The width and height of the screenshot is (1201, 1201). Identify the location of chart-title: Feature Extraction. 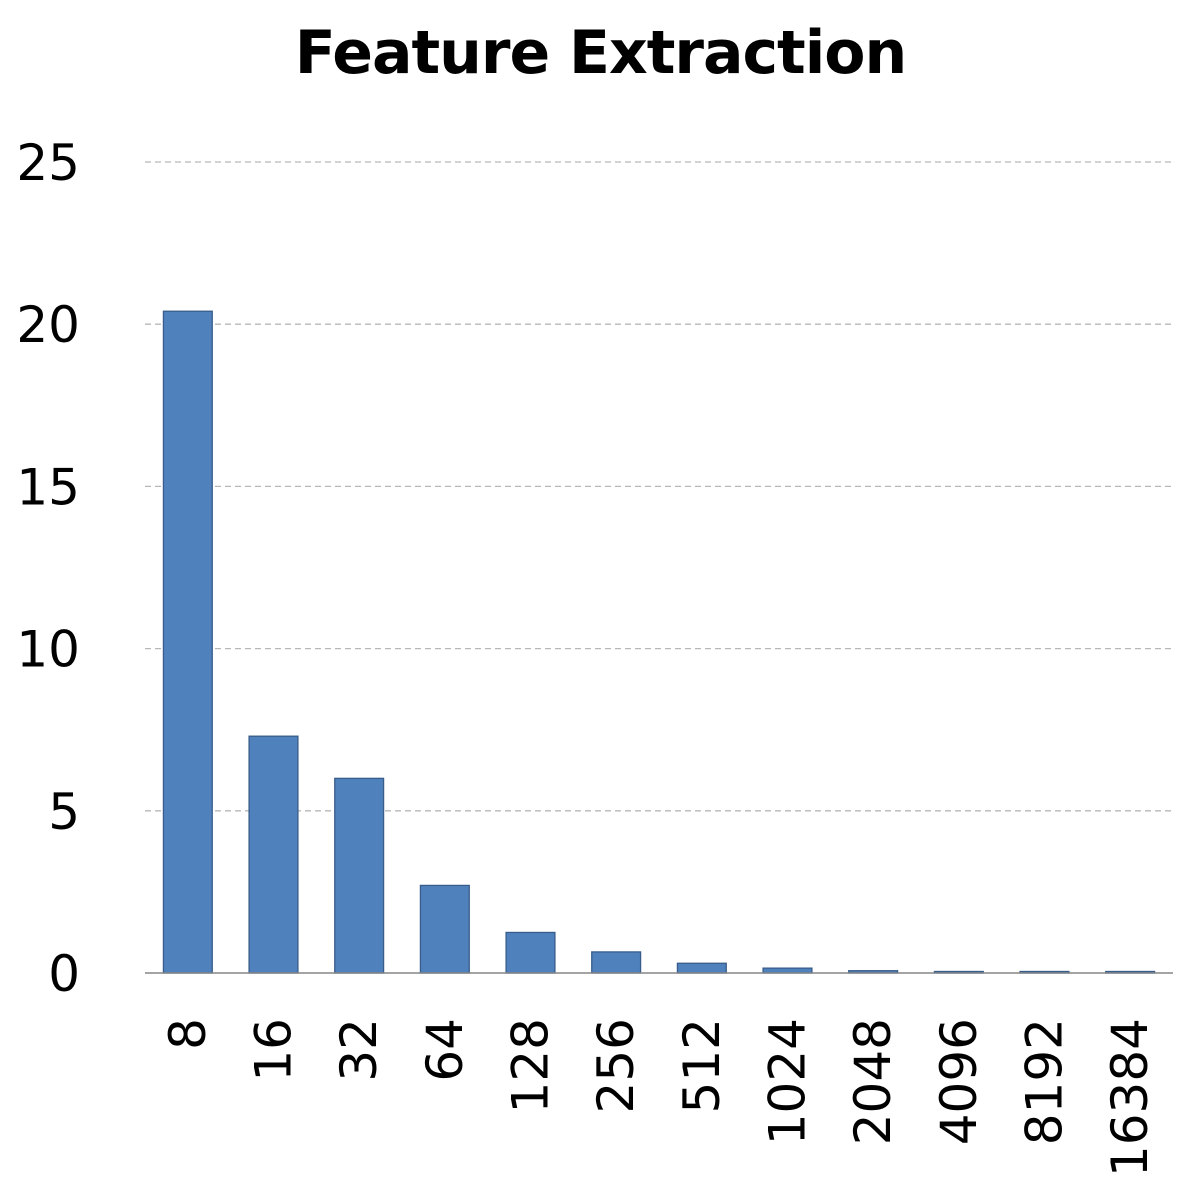
(601, 53).